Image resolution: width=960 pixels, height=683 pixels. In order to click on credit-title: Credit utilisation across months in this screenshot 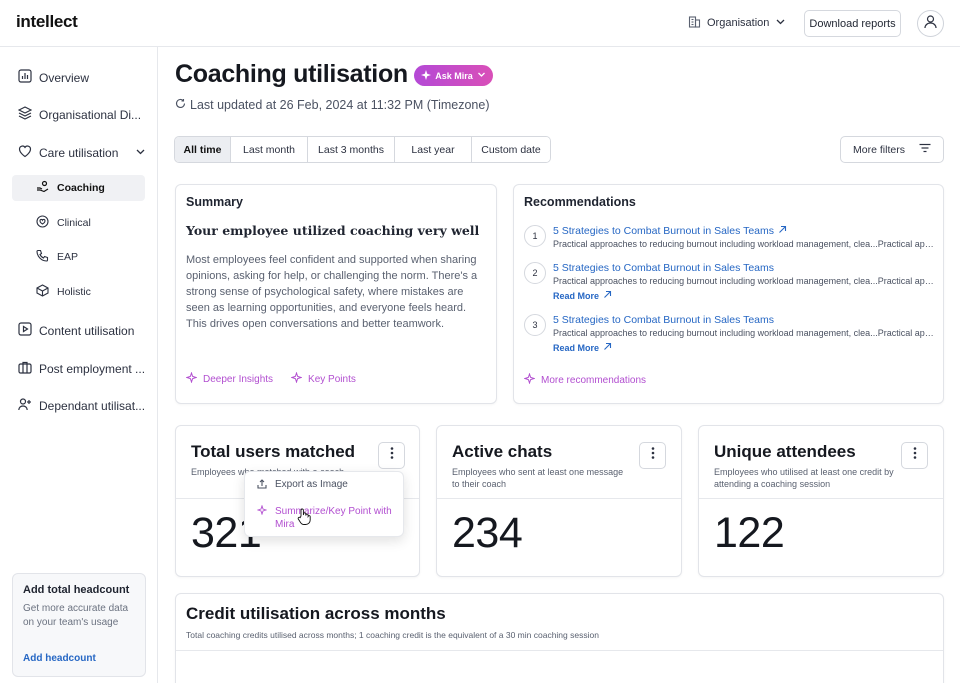, I will do `click(316, 613)`.